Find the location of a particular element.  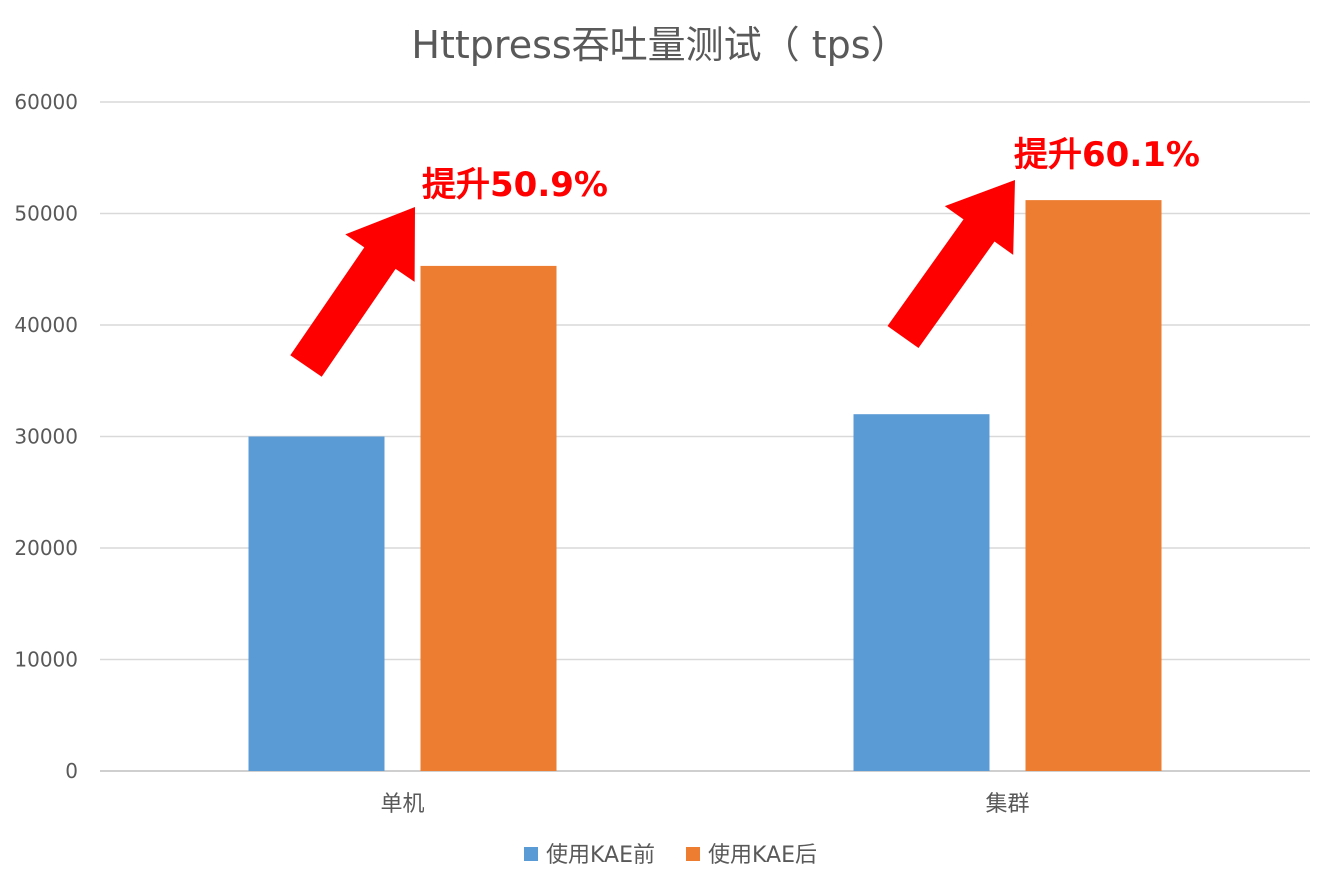

legend: 使用KAE前 使用KAE后 is located at coordinates (670, 855).